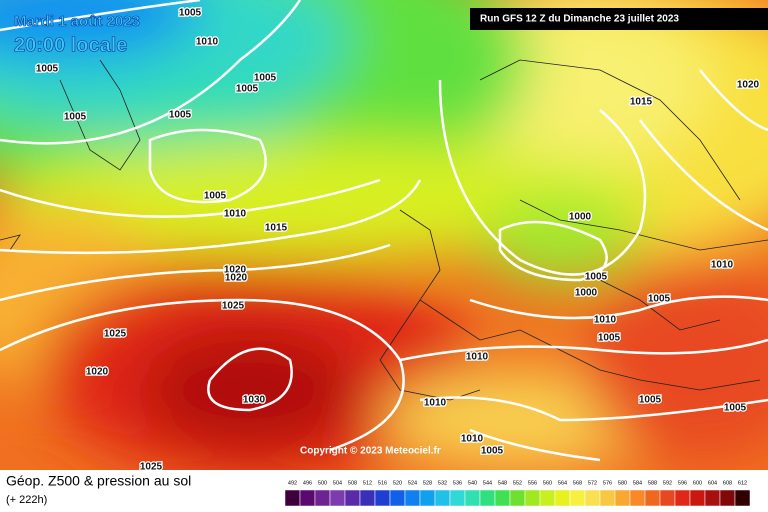 Image resolution: width=768 pixels, height=512 pixels. Describe the element at coordinates (487, 483) in the screenshot. I see `scale-label: 544` at that location.